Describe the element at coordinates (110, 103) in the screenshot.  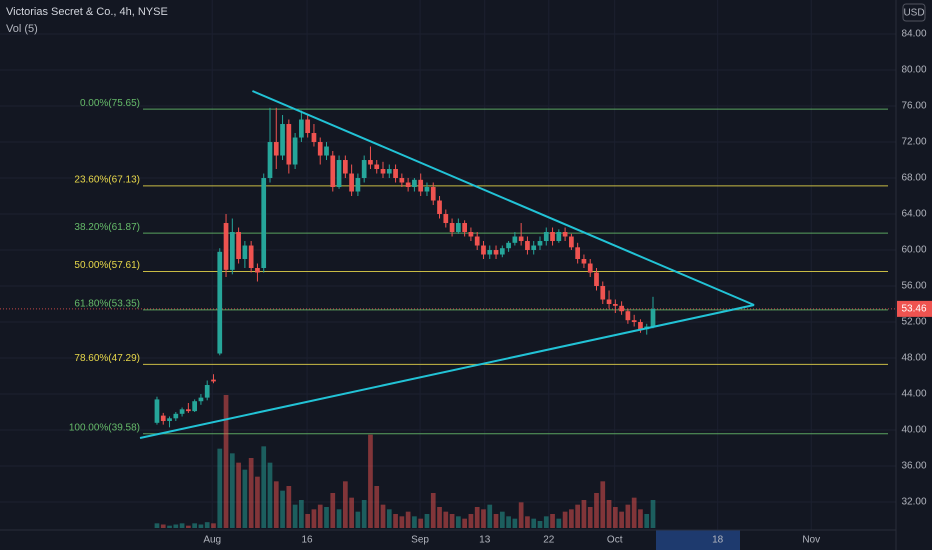
I see `fib-label: 0.00%(75.65)` at that location.